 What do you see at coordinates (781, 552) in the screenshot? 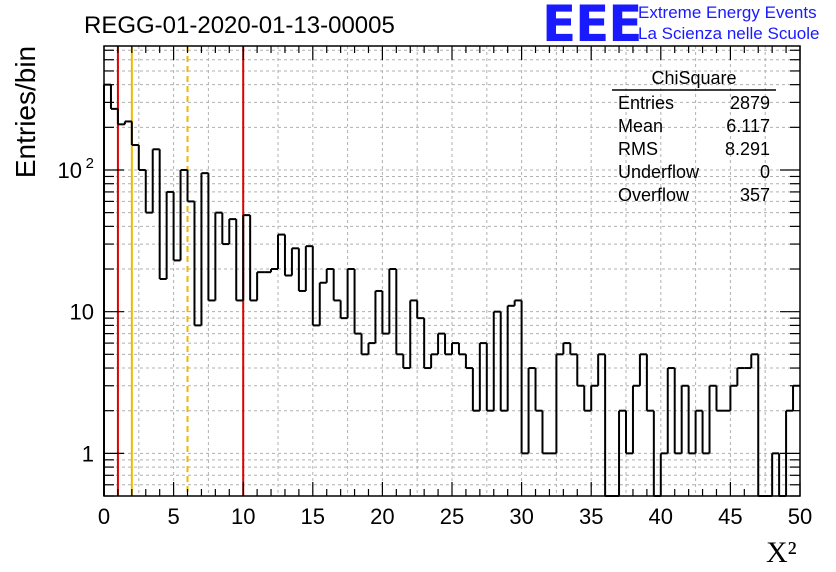
I see `x-axis-label: X²` at bounding box center [781, 552].